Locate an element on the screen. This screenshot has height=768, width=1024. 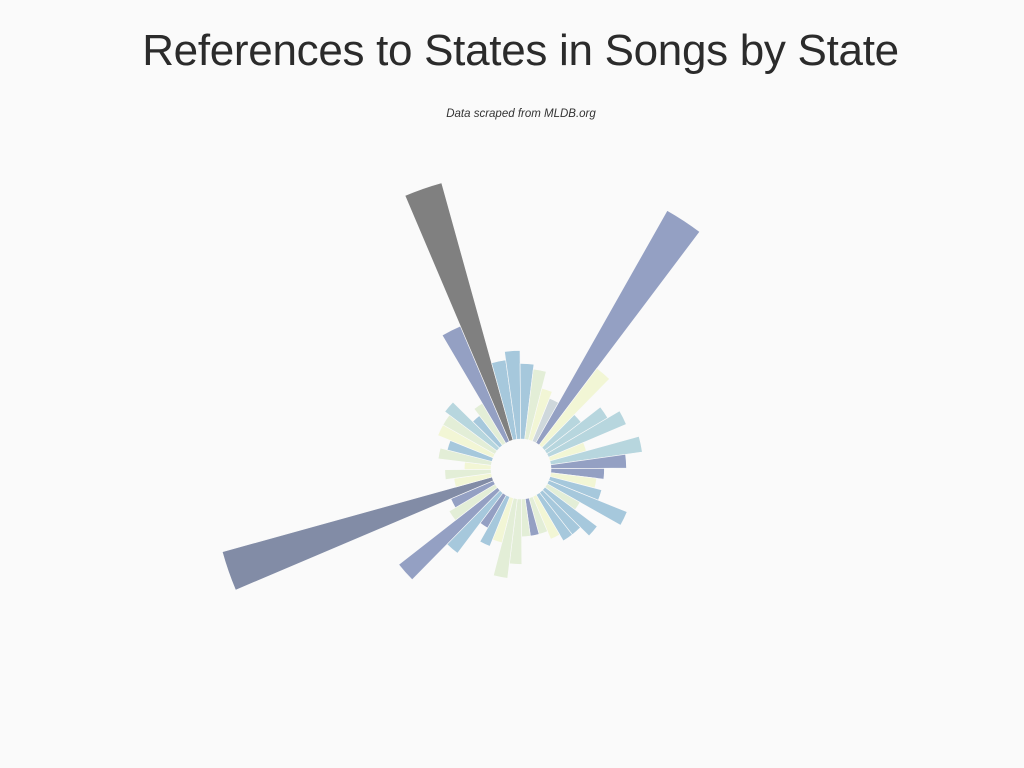
chart-subtitle: Data scraped from MLDB.org is located at coordinates (521, 114).